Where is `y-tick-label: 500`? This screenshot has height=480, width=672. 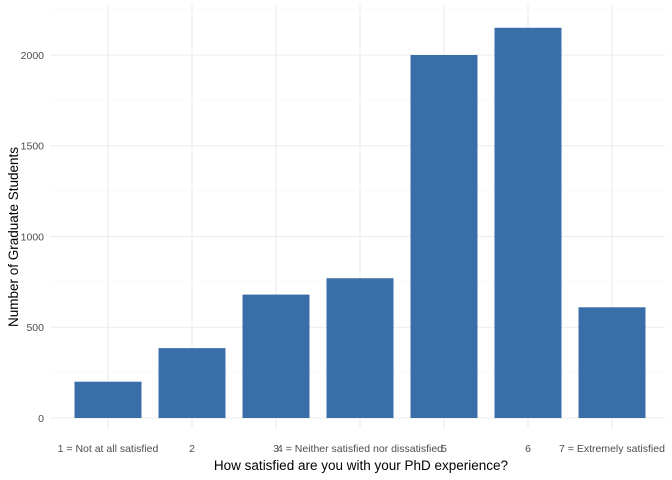 y-tick-label: 500 is located at coordinates (35, 328).